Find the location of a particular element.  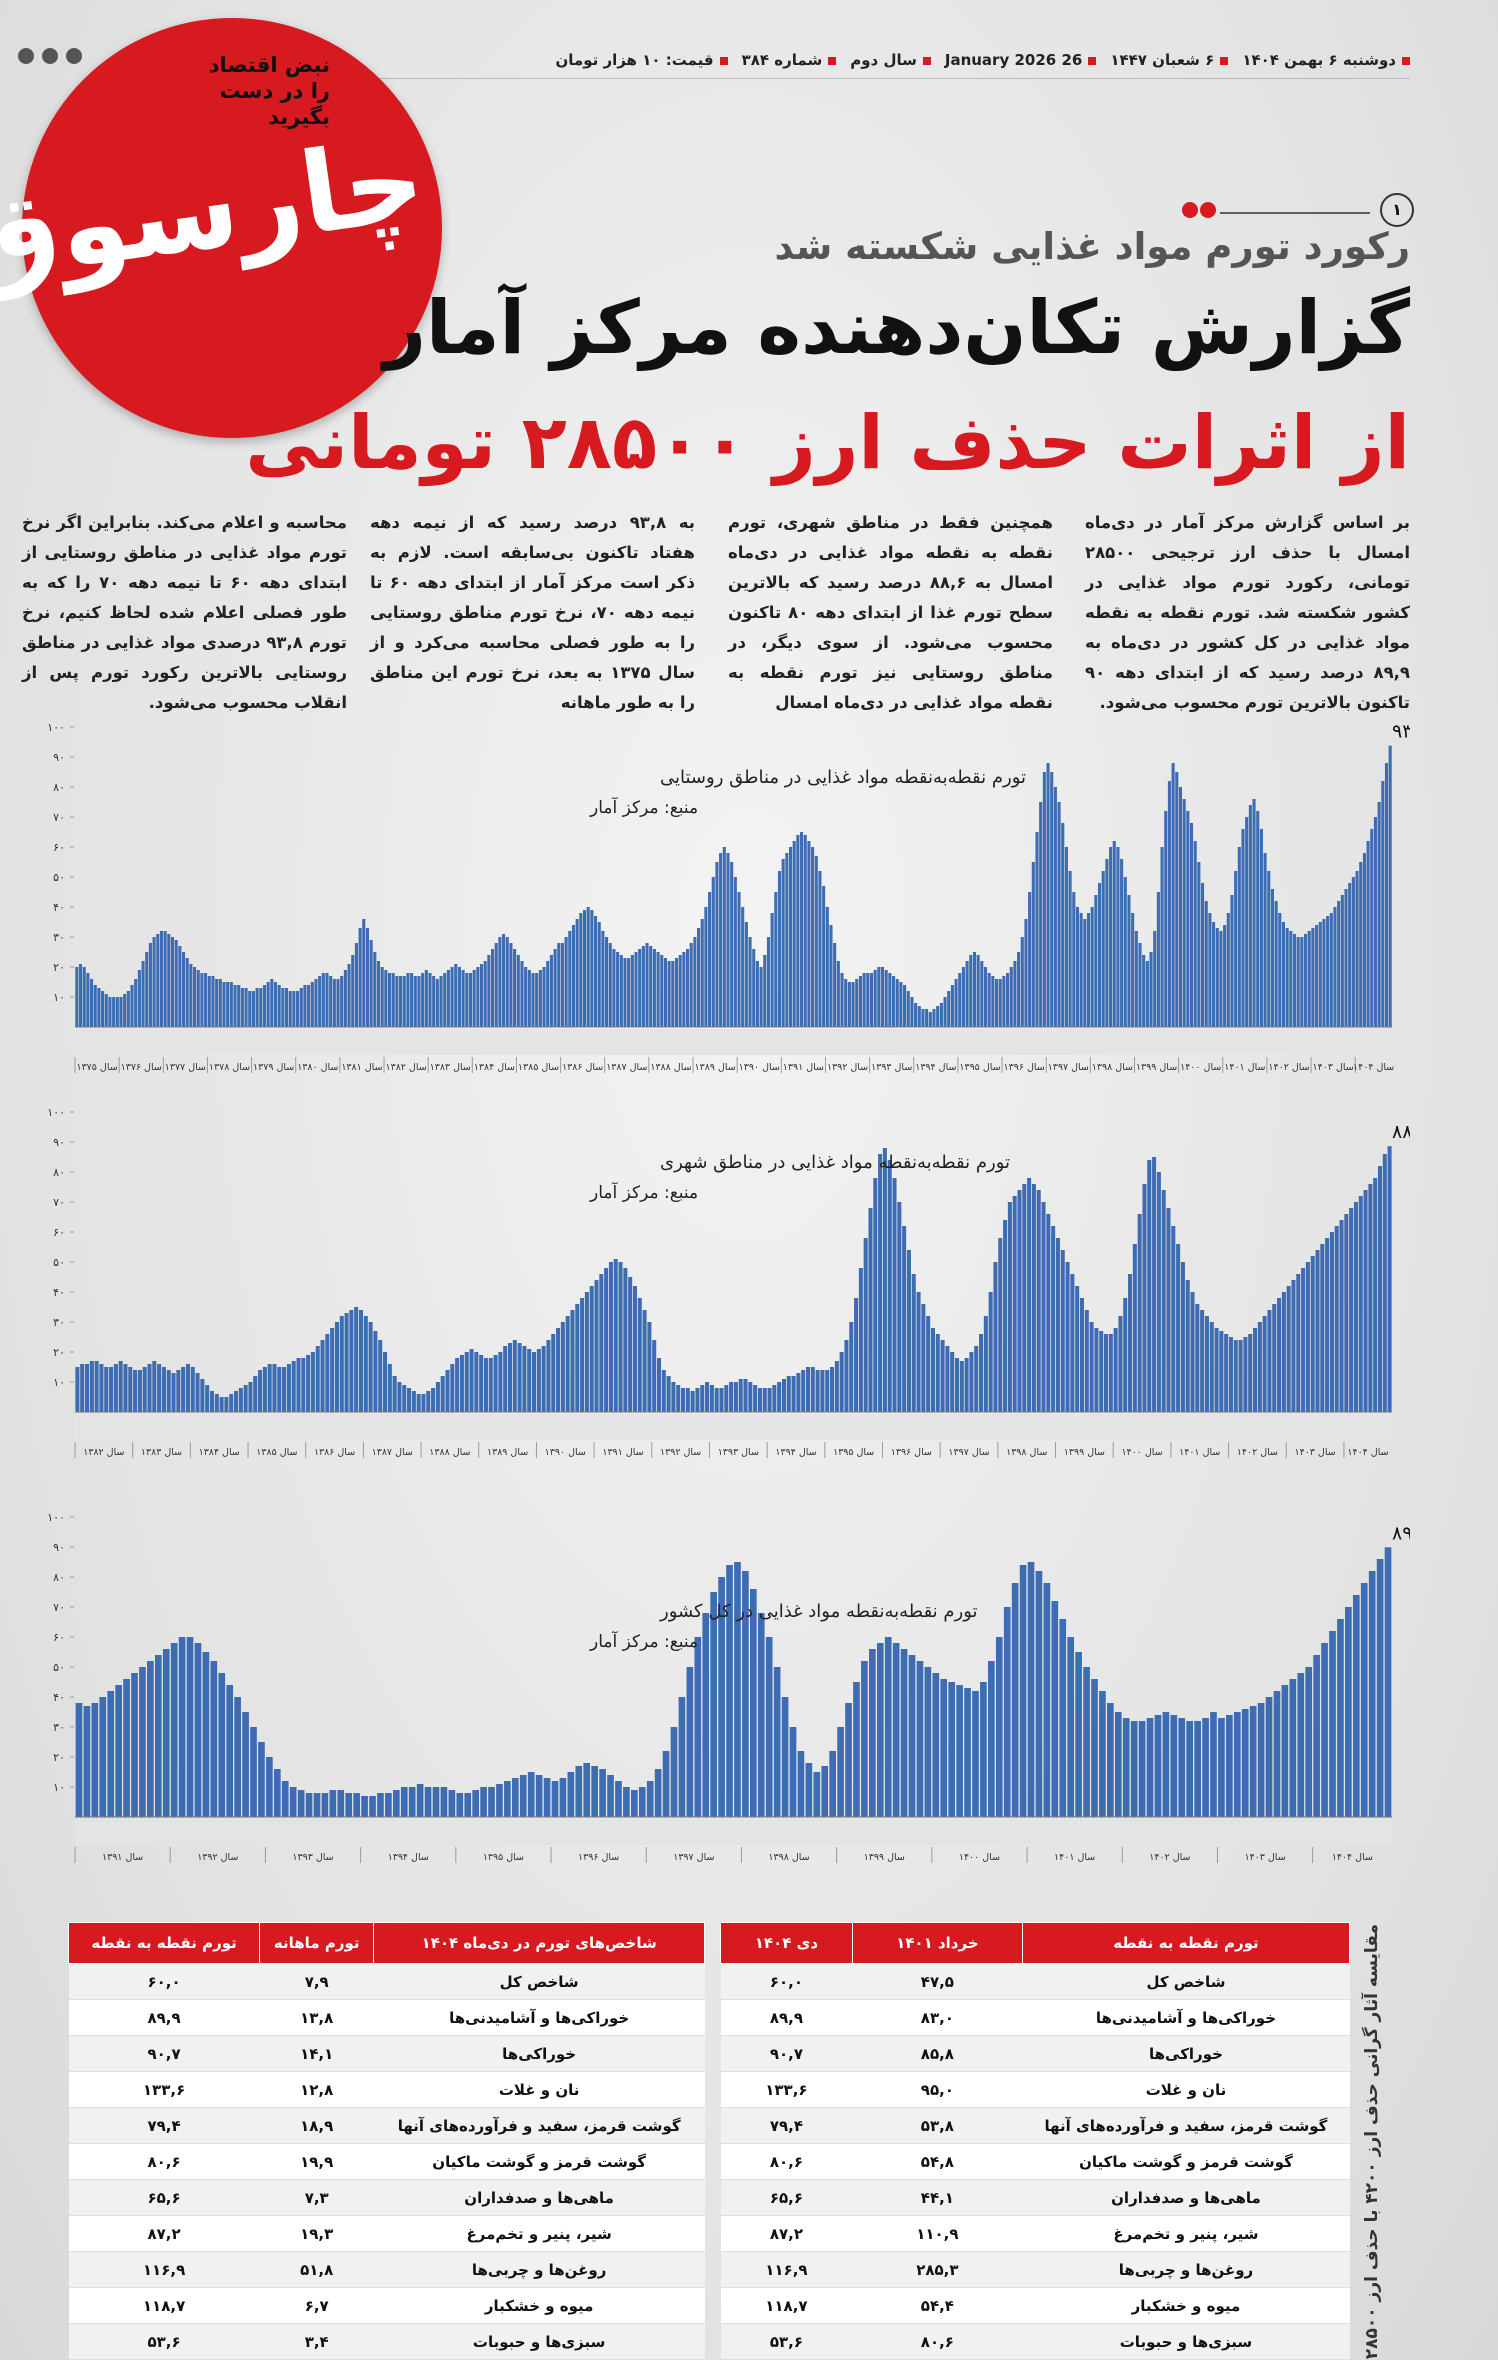

y-tick-label: ۶۰ is located at coordinates (59, 1232).